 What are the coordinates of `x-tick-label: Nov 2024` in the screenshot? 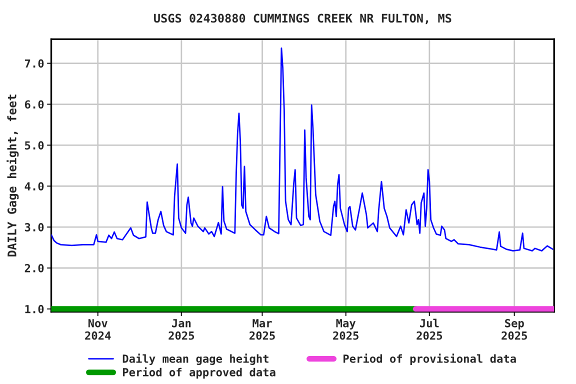 It's located at (98, 329).